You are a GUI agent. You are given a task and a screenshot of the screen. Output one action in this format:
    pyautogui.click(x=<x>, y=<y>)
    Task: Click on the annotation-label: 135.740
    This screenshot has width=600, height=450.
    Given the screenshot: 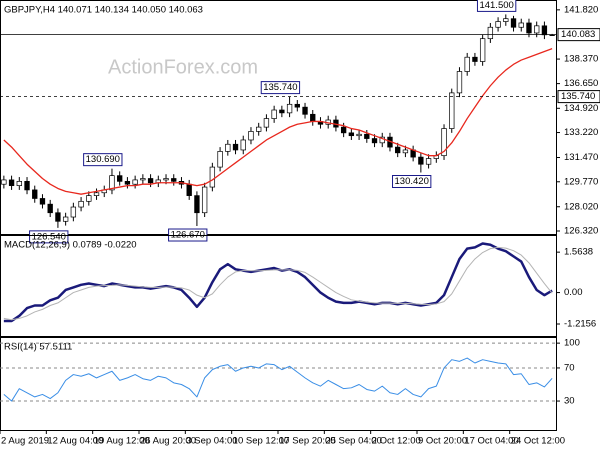 What is the action you would take?
    pyautogui.click(x=280, y=87)
    